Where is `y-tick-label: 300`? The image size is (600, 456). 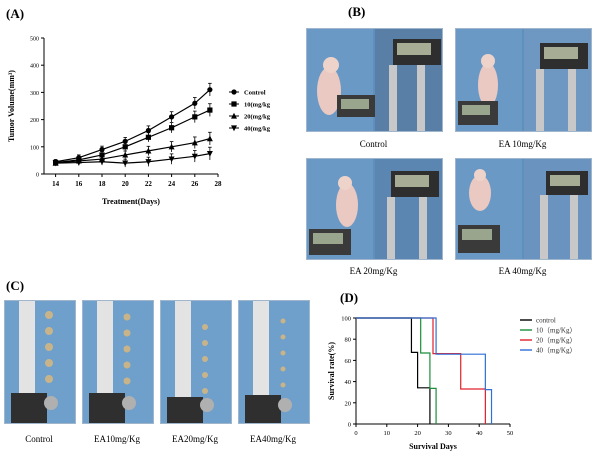
y-tick-label: 300 is located at coordinates (34, 94).